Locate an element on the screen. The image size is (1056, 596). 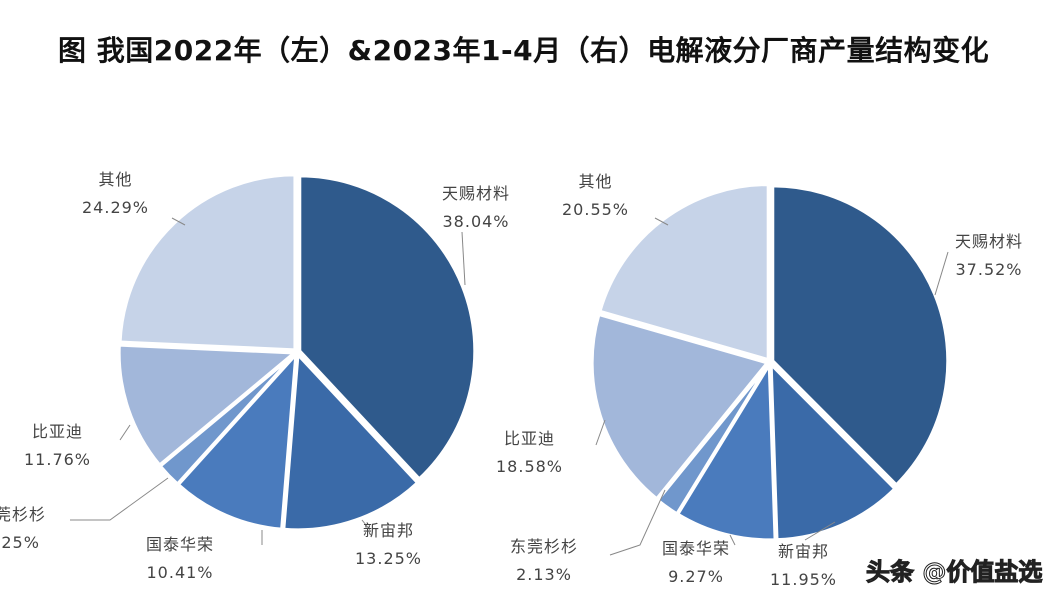
label-left-other: 其他 24.29% is located at coordinates (116, 193).